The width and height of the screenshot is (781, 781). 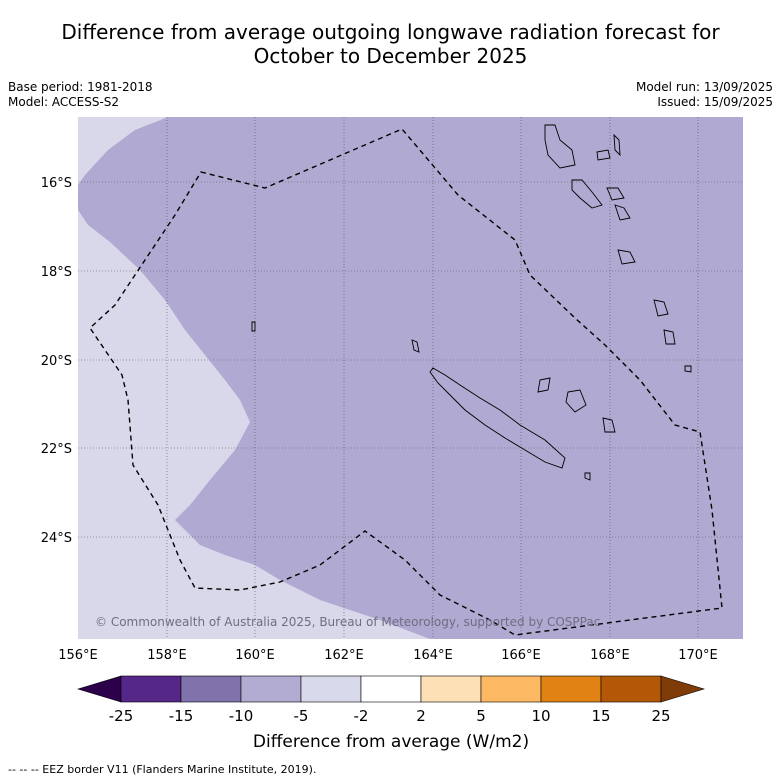 I want to click on lat-label: 20°S, so click(x=56, y=361).